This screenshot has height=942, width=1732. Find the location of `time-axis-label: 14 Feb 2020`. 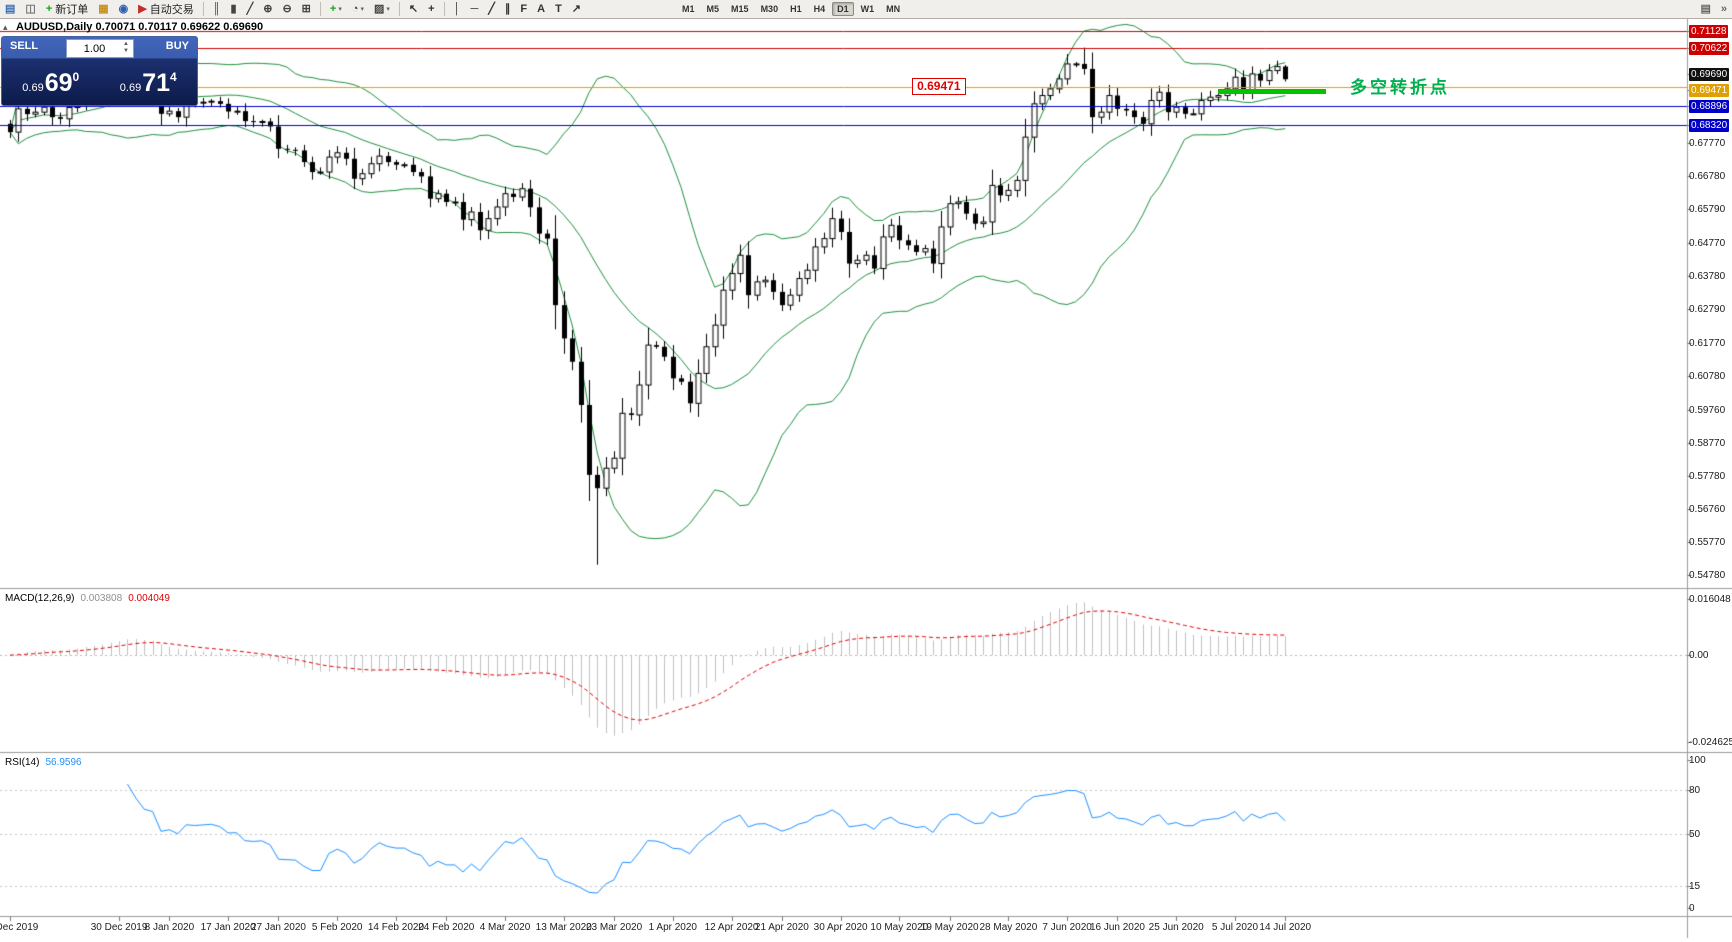

time-axis-label: 14 Feb 2020 is located at coordinates (396, 927).